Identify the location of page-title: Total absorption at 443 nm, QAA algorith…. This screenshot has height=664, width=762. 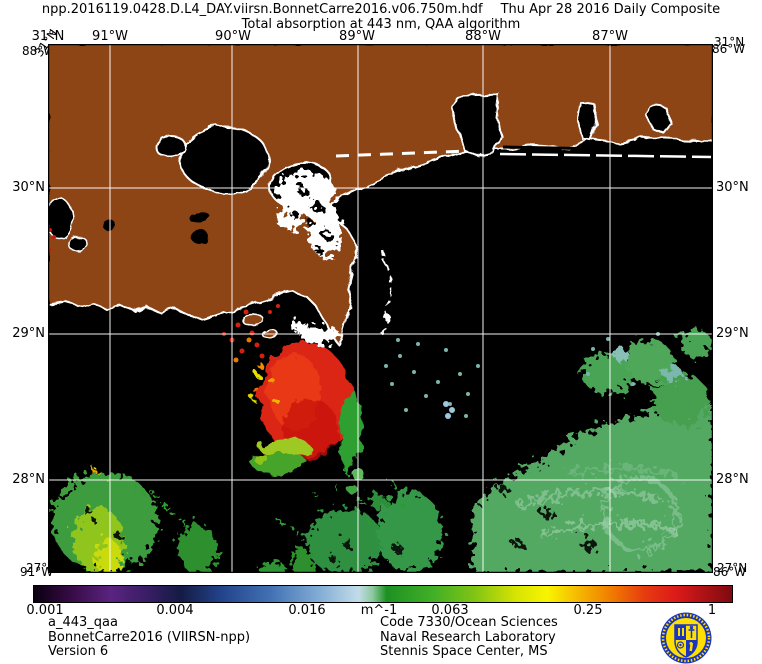
(381, 24).